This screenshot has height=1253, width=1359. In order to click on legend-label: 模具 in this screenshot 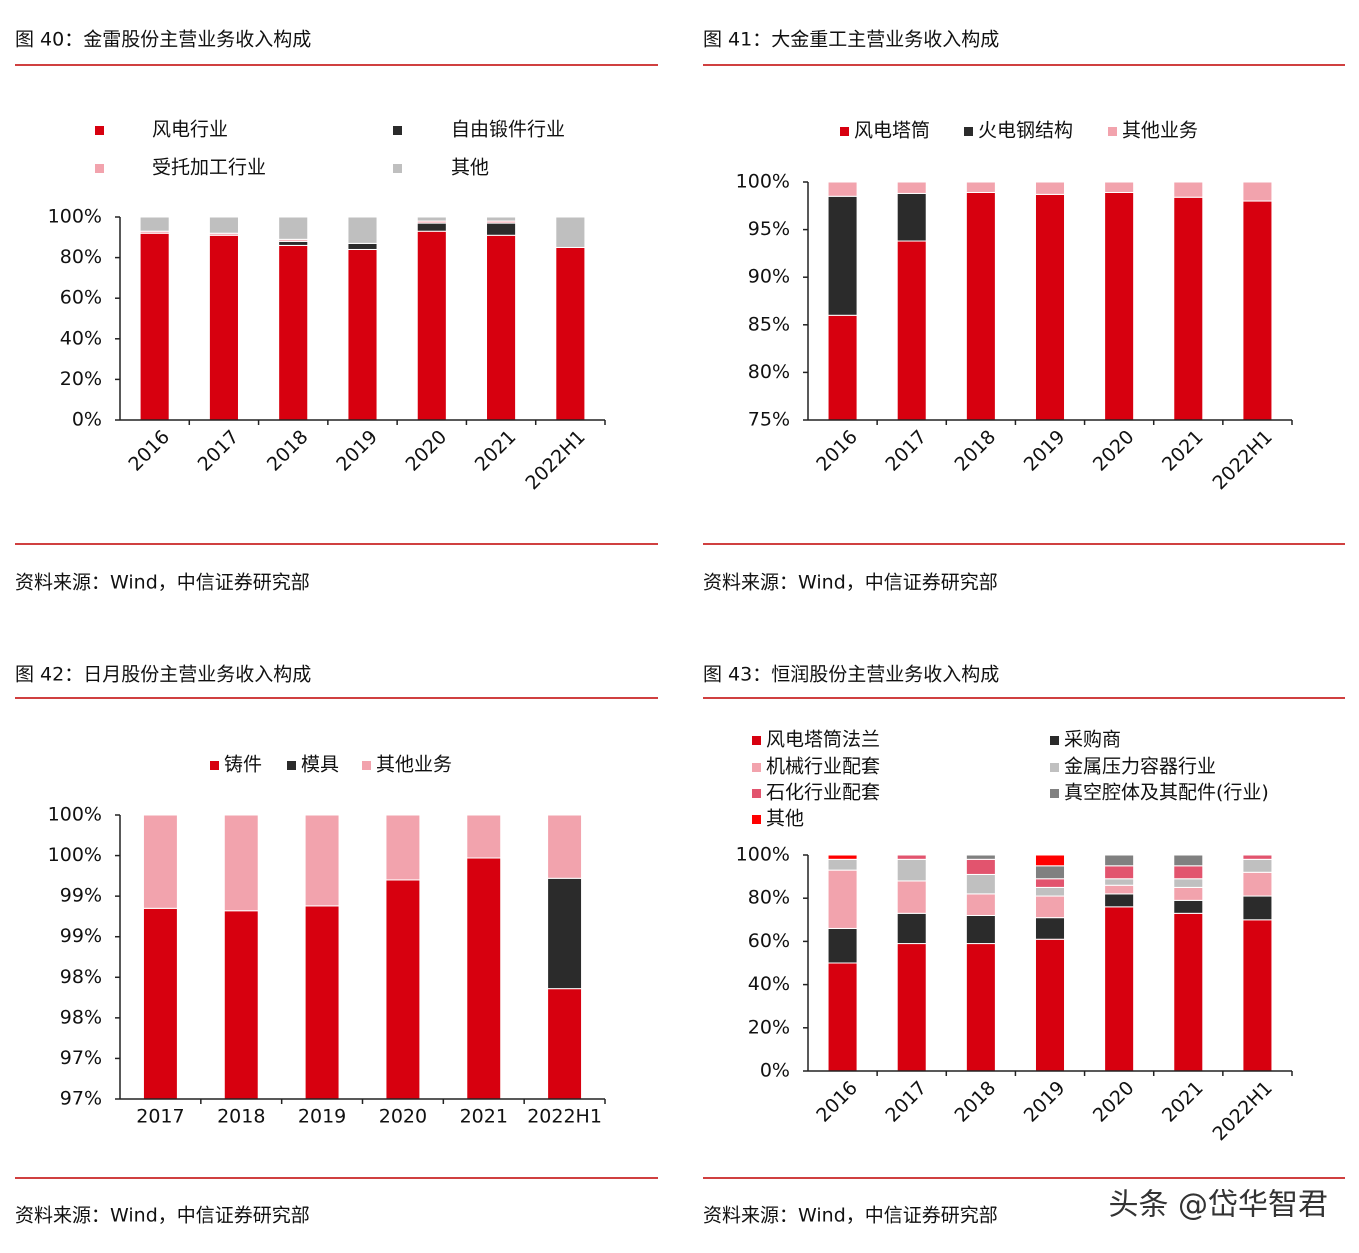, I will do `click(320, 765)`.